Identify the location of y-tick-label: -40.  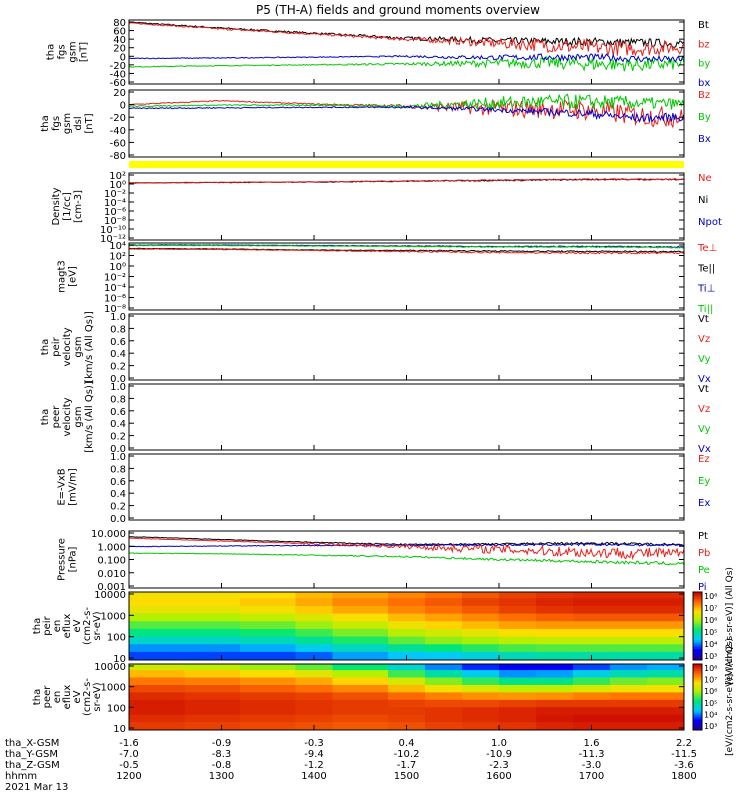
(118, 74).